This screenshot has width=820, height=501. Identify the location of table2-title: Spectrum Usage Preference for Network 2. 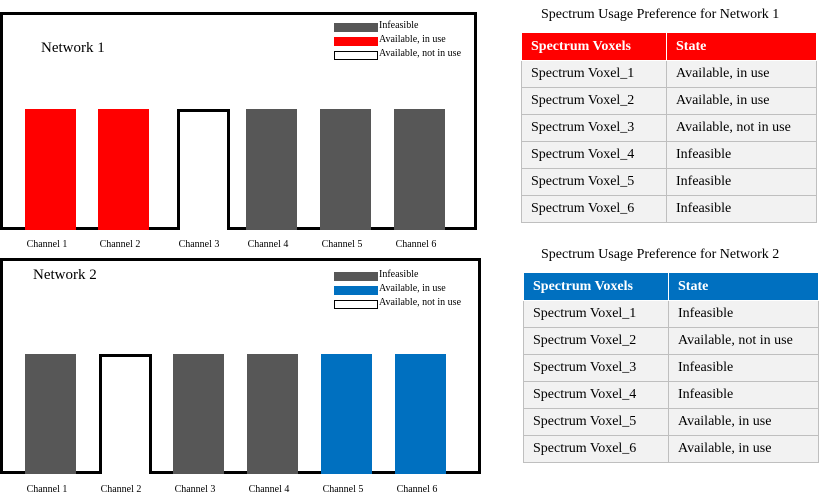
(660, 254).